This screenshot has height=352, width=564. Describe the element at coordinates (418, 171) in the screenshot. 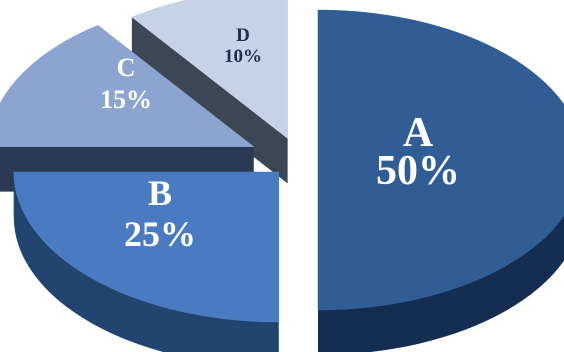

I see `slice-a-value: 50%` at that location.